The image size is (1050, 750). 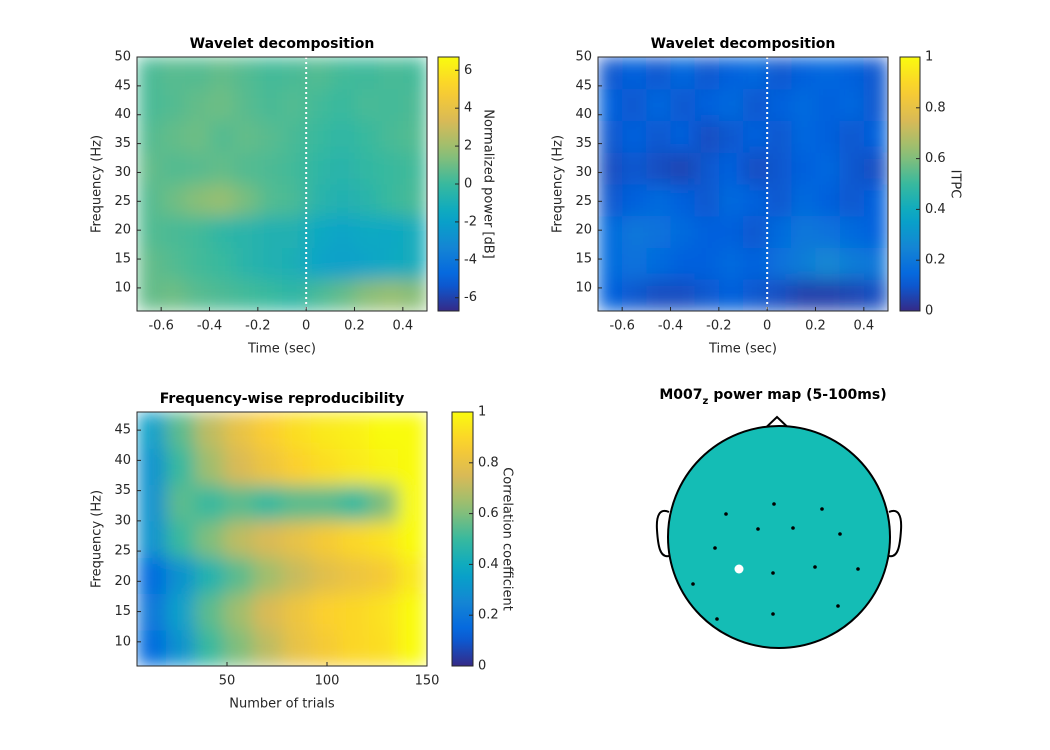 What do you see at coordinates (122, 490) in the screenshot?
I see `y-tick-label: 35` at bounding box center [122, 490].